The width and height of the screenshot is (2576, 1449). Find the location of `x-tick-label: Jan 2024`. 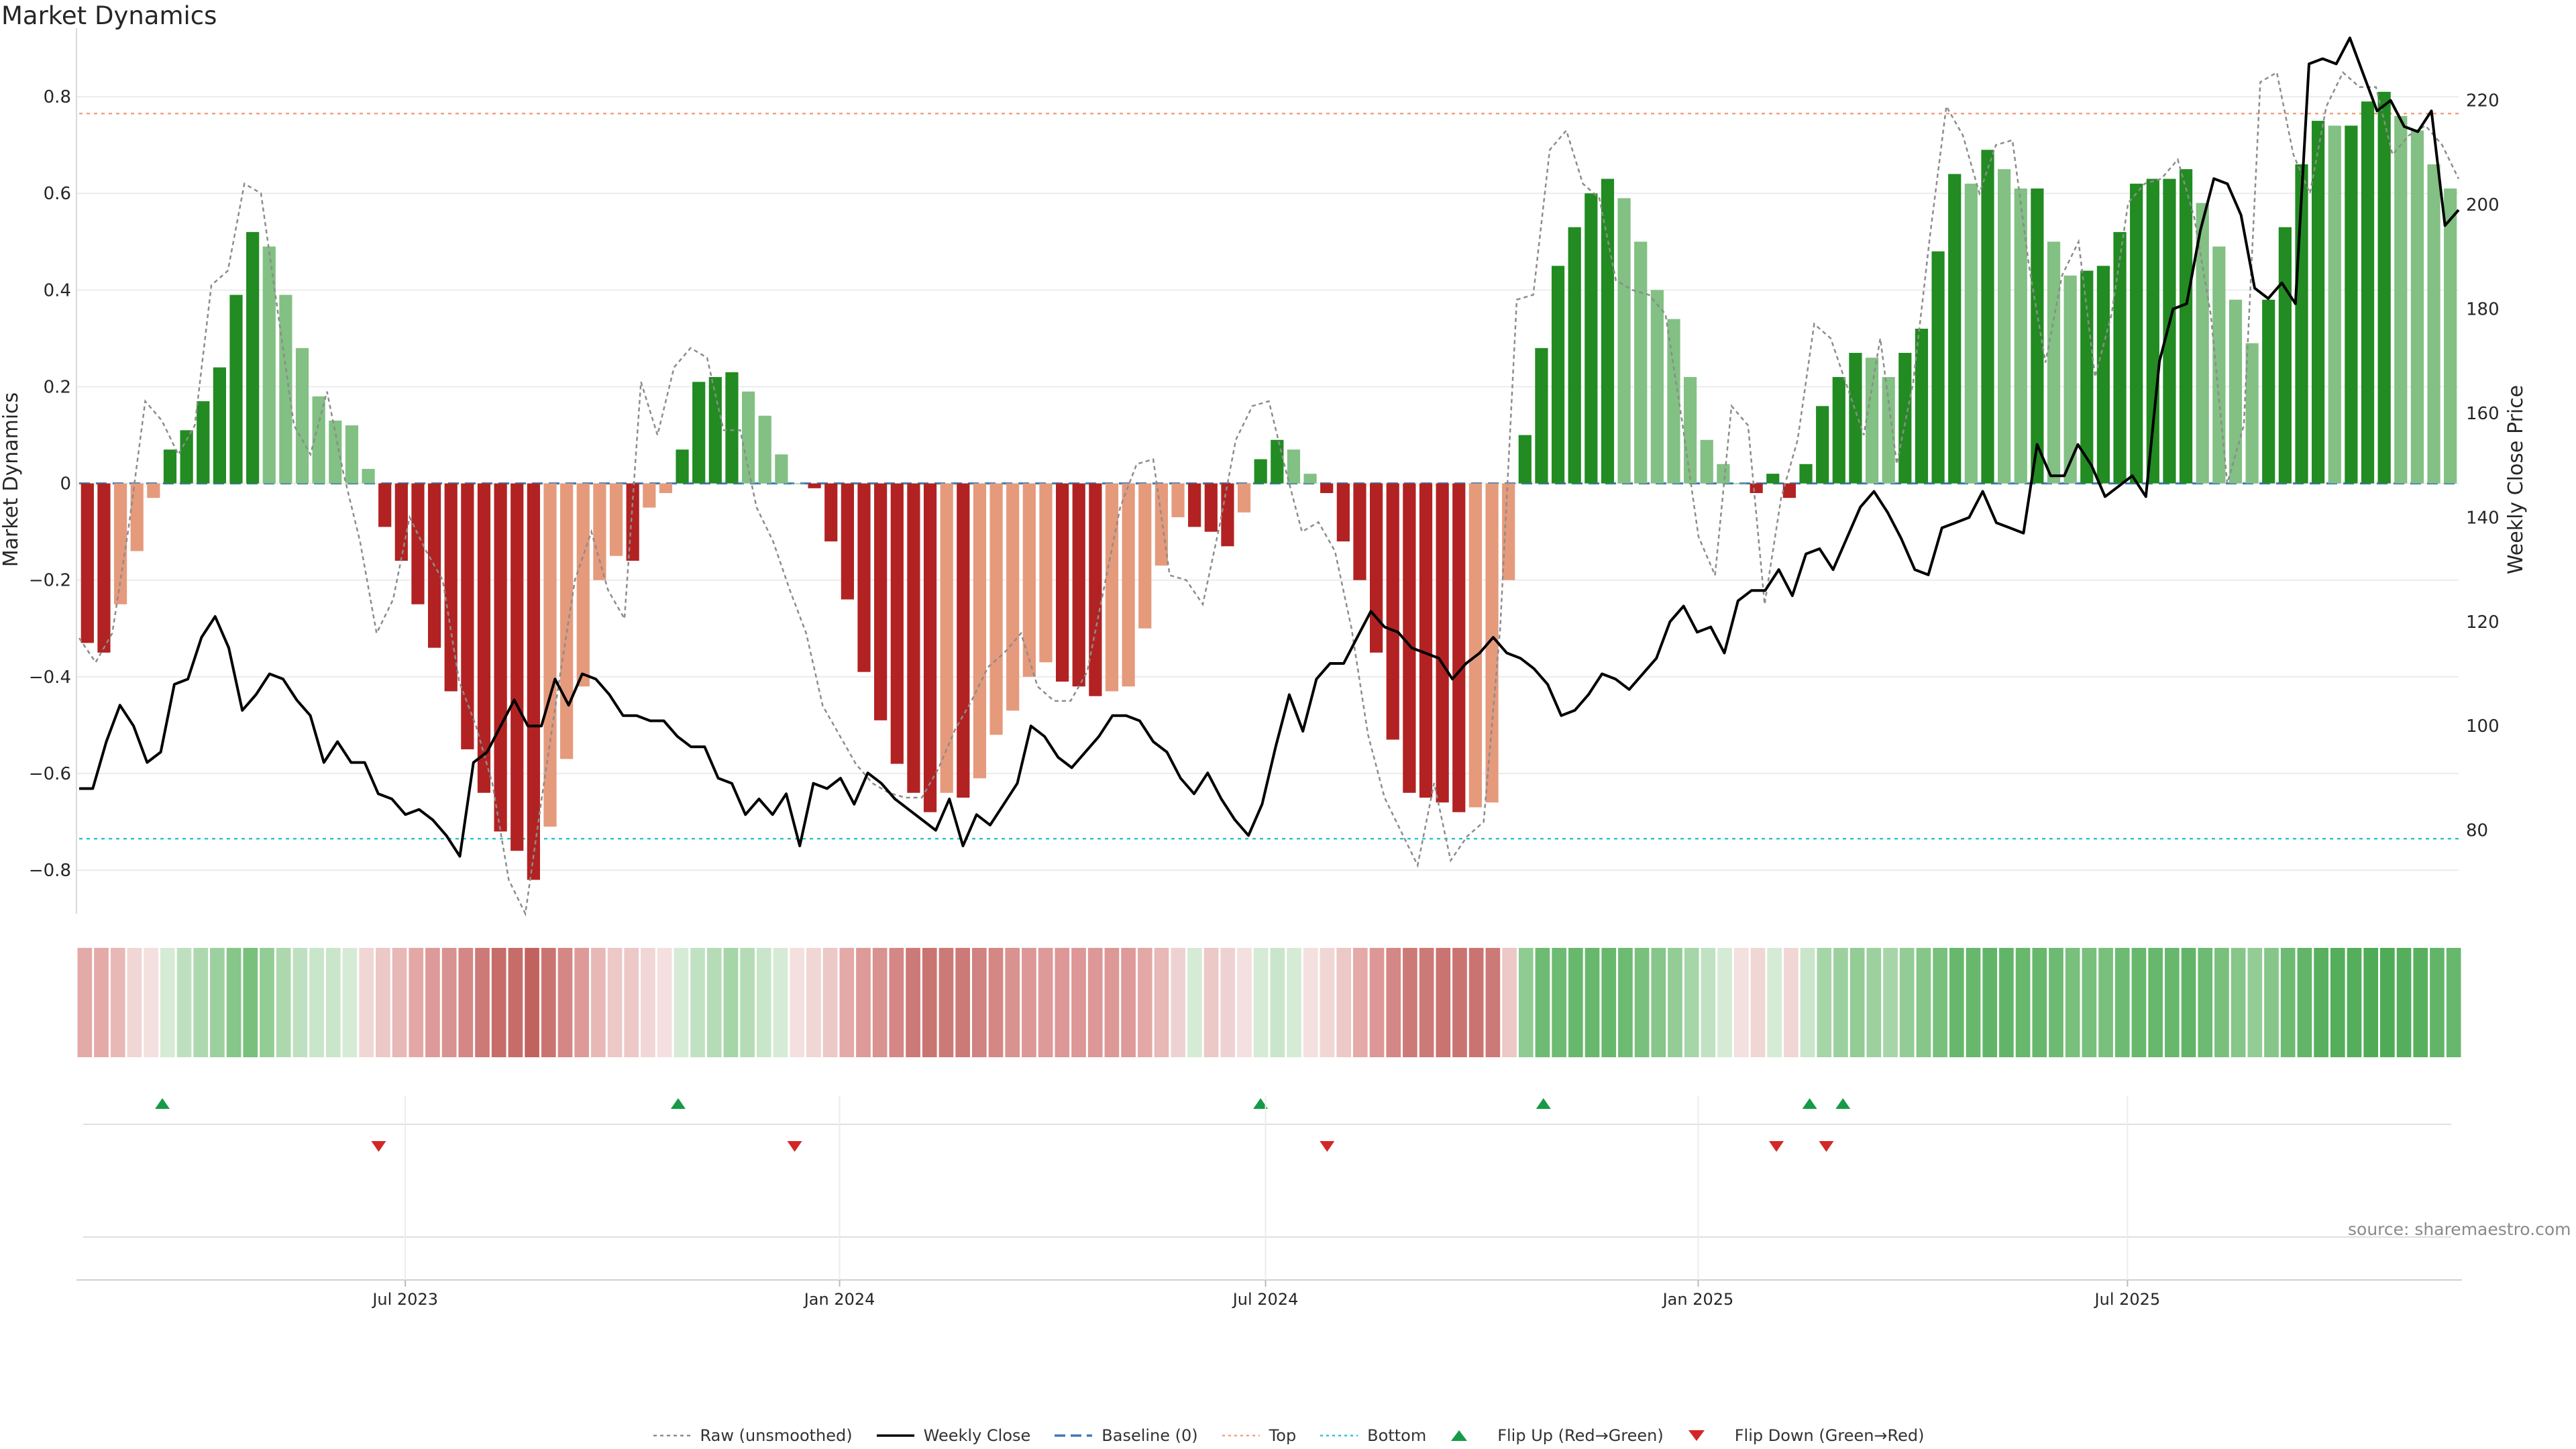

x-tick-label: Jan 2024 is located at coordinates (839, 1299).